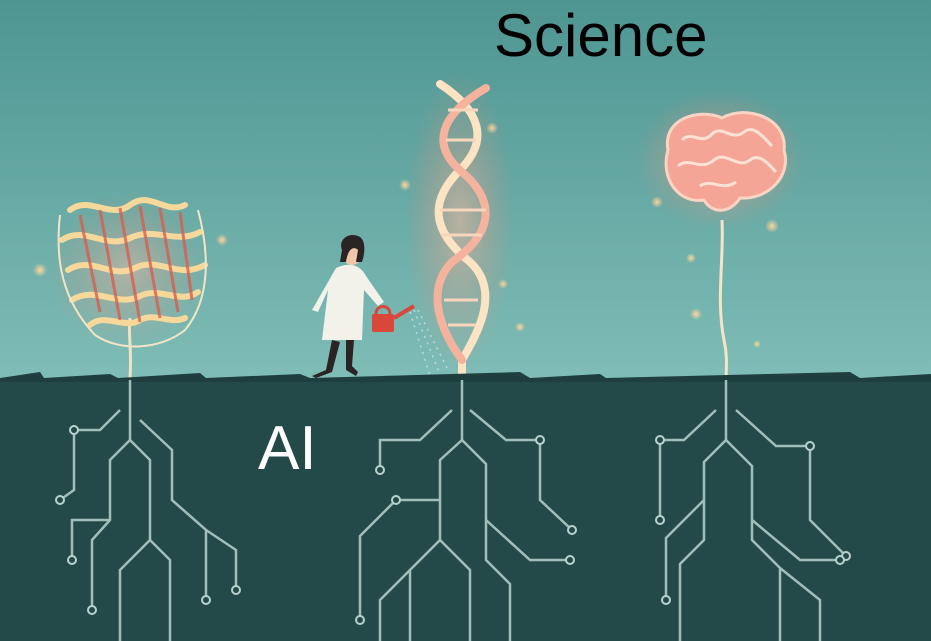 The image size is (931, 641). I want to click on protein-structure-plant, so click(128, 285).